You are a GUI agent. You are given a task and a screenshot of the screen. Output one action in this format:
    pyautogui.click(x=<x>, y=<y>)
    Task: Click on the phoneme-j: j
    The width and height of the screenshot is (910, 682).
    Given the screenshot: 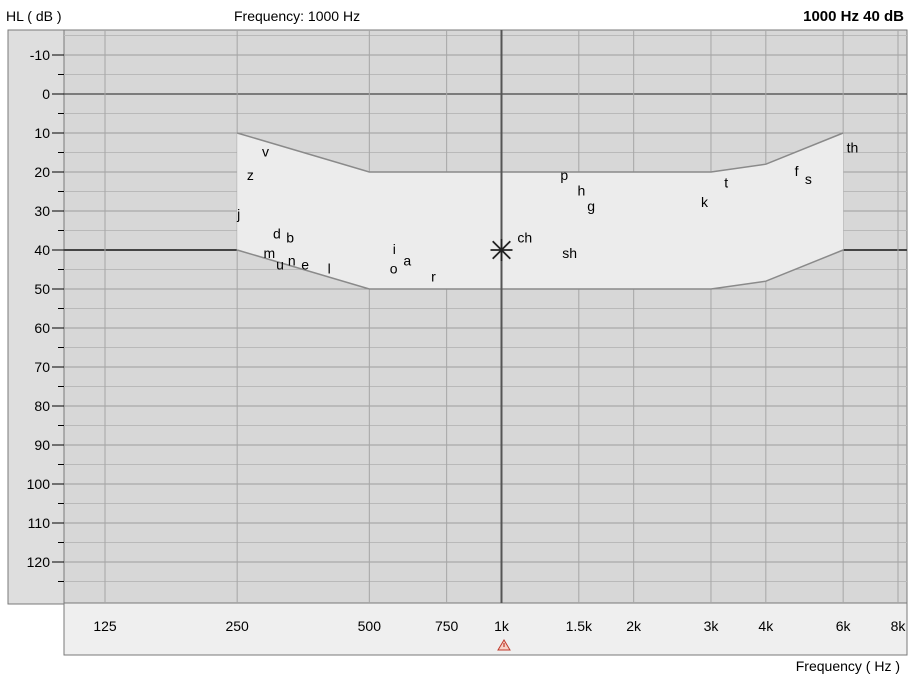 What is the action you would take?
    pyautogui.click(x=238, y=214)
    